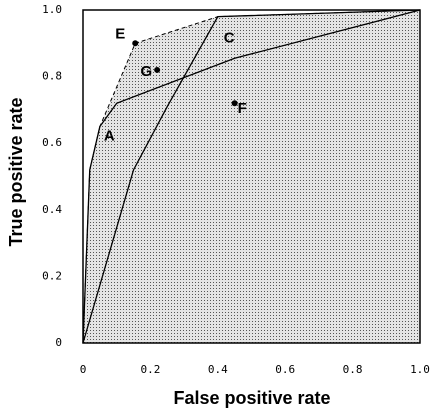  I want to click on y-tick-label: 0, so click(58, 342).